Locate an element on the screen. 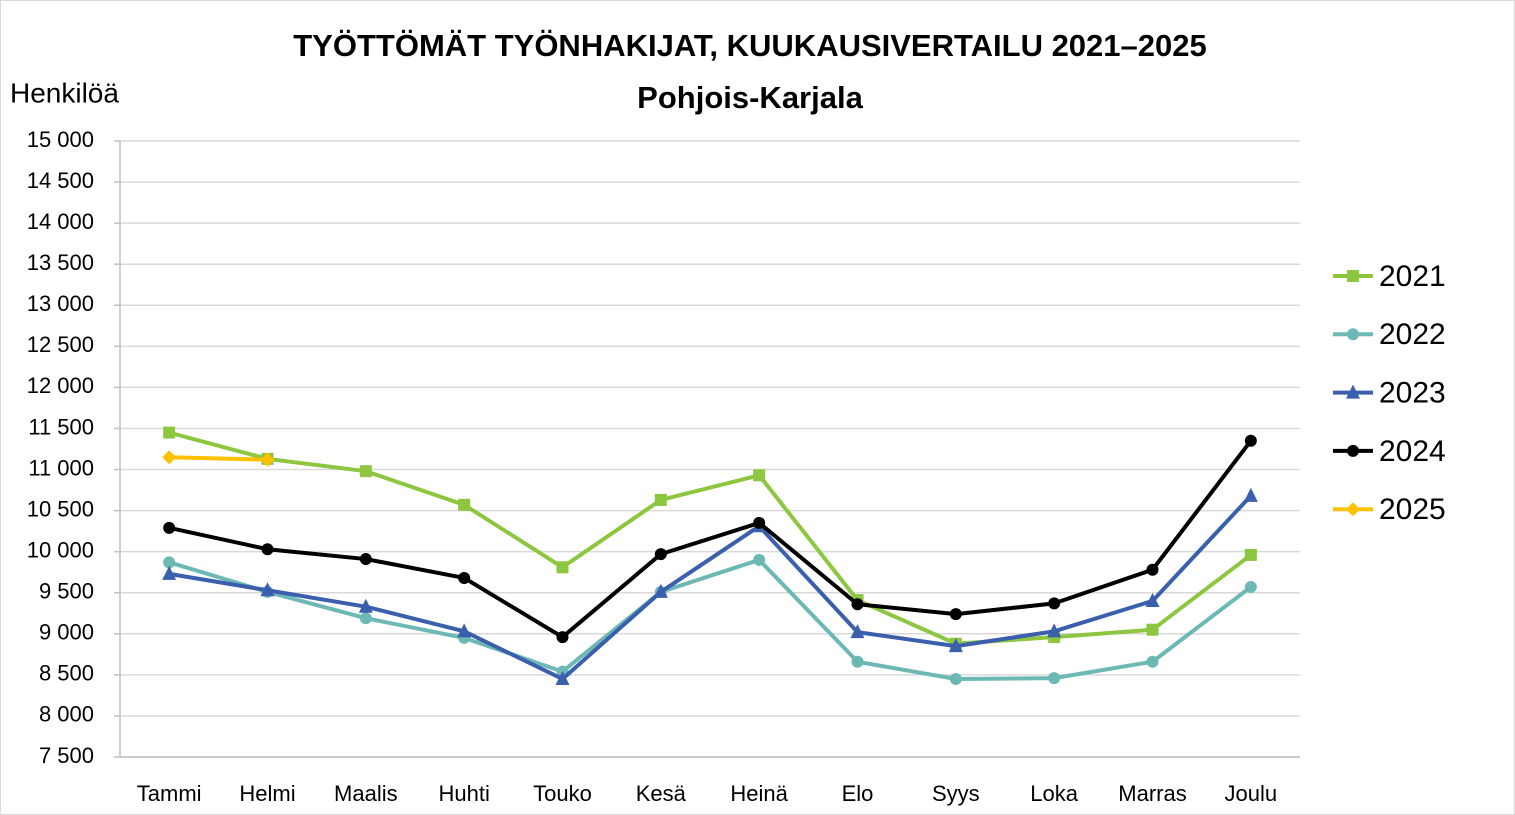 The width and height of the screenshot is (1515, 815). x-tick-label: Heinä is located at coordinates (759, 793).